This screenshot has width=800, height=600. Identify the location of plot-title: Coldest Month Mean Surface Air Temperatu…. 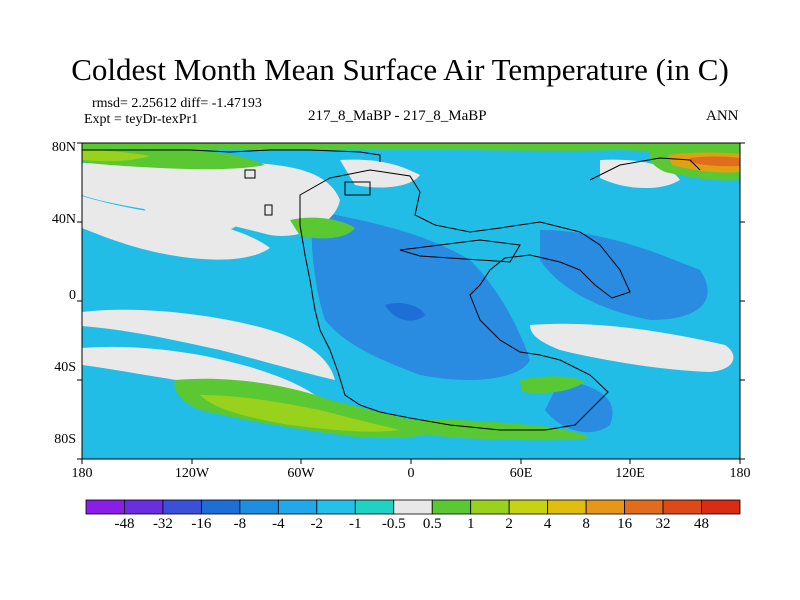
(400, 69).